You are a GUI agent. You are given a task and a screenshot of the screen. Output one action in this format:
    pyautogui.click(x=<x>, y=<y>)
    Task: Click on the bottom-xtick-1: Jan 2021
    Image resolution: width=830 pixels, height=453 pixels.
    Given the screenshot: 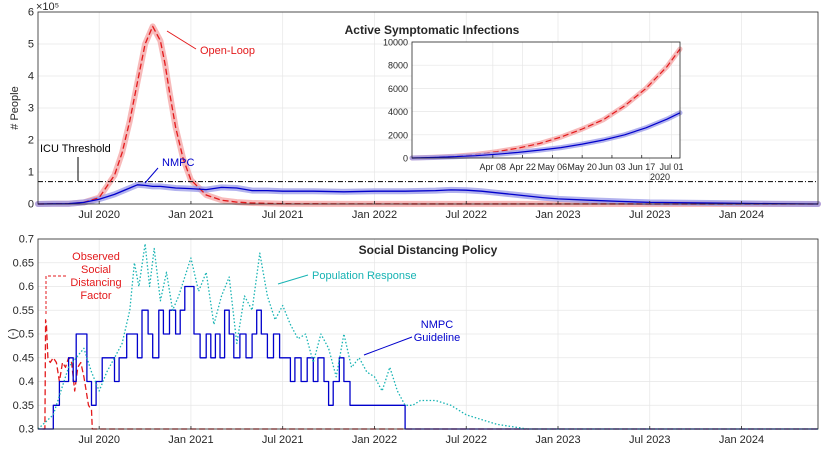 What is the action you would take?
    pyautogui.click(x=190, y=440)
    